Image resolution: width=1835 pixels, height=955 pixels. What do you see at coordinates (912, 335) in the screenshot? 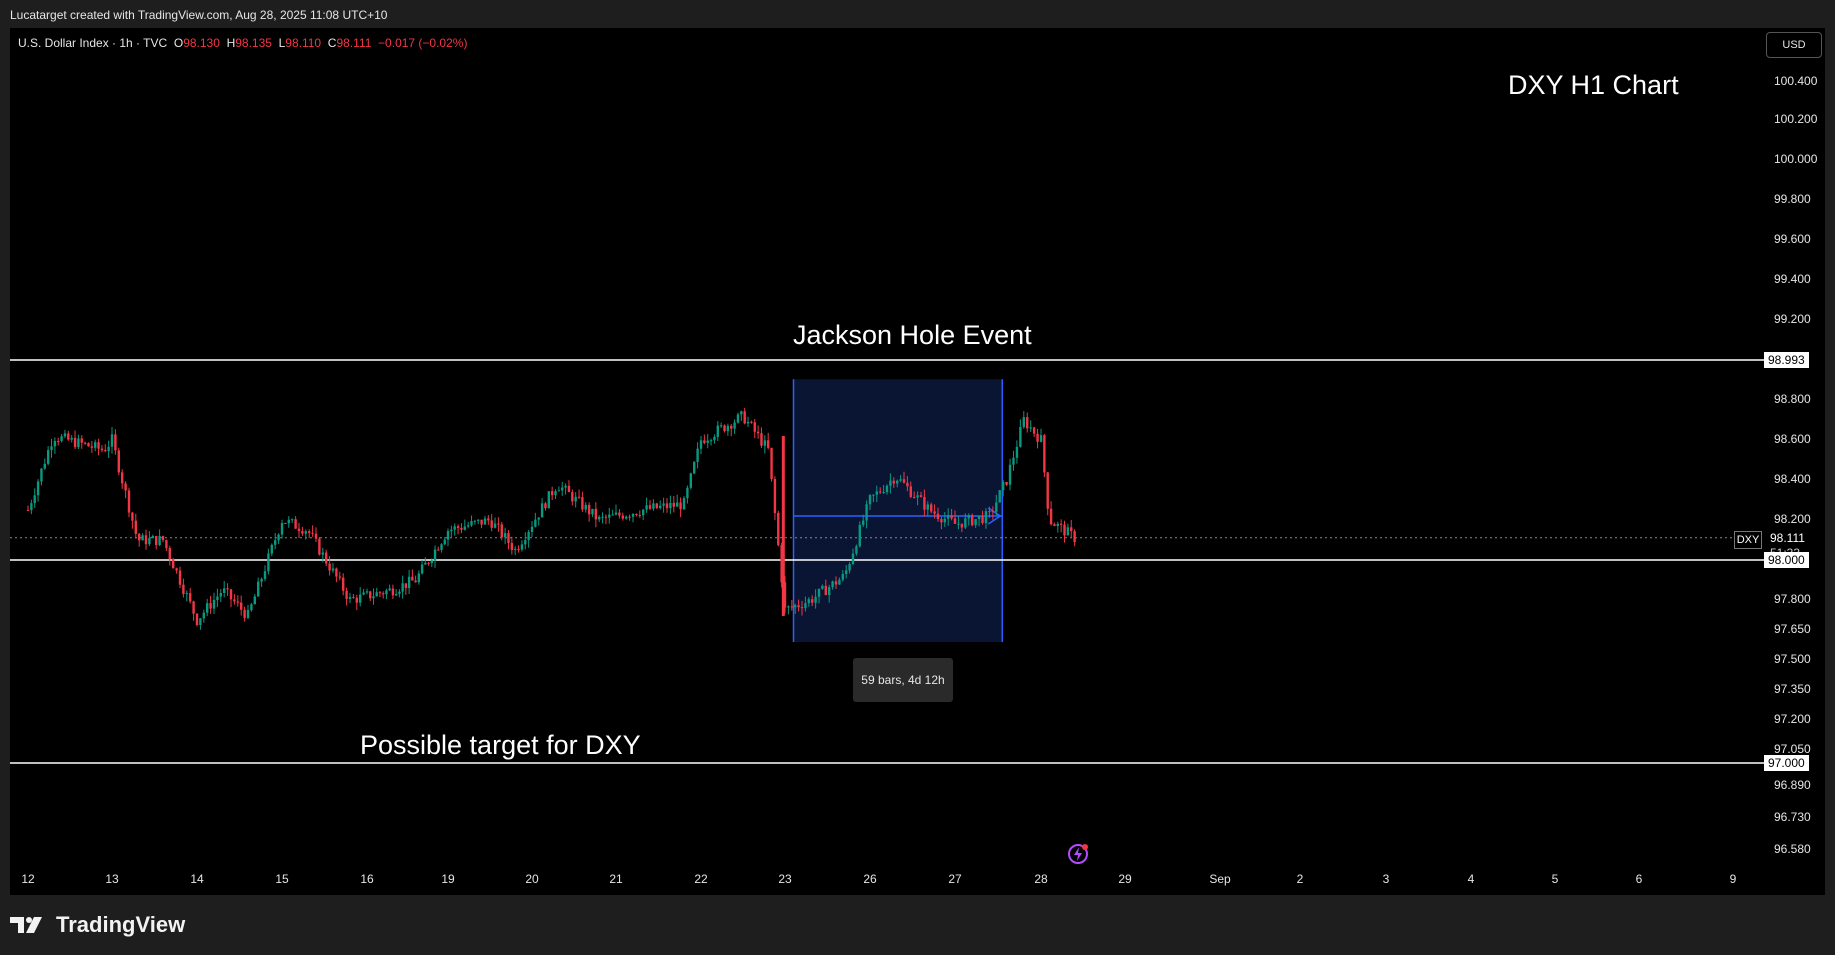
I see `jackson-hole-label: Jackson Hole Event` at bounding box center [912, 335].